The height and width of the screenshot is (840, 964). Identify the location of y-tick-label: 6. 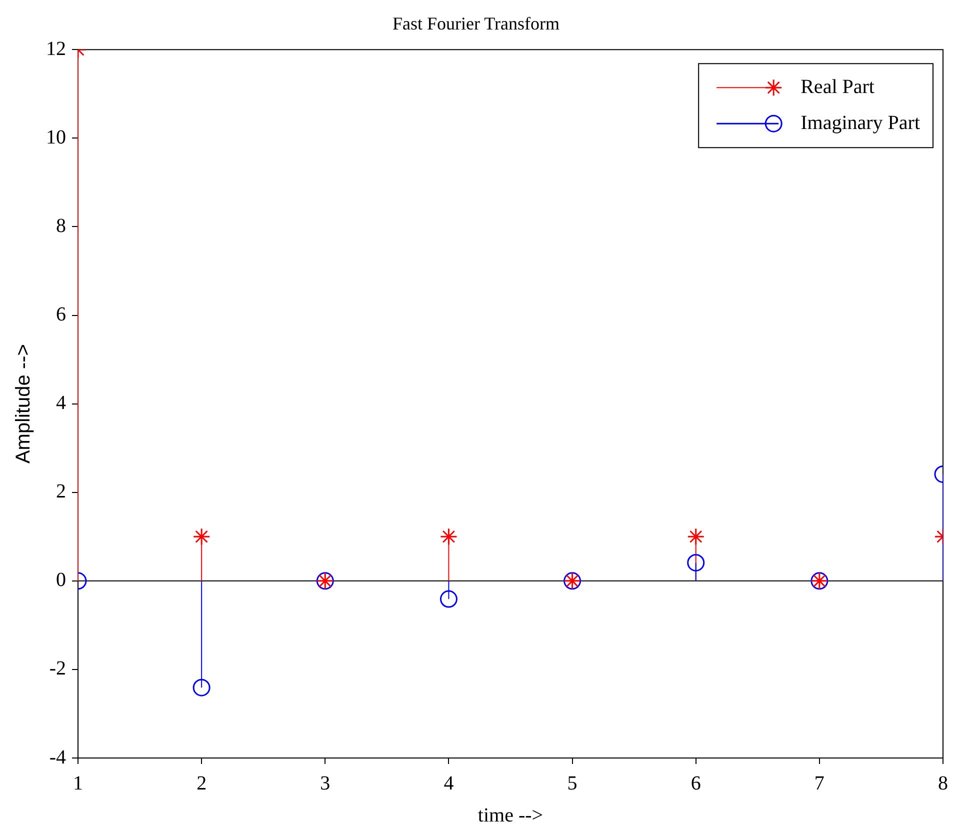
(61, 315).